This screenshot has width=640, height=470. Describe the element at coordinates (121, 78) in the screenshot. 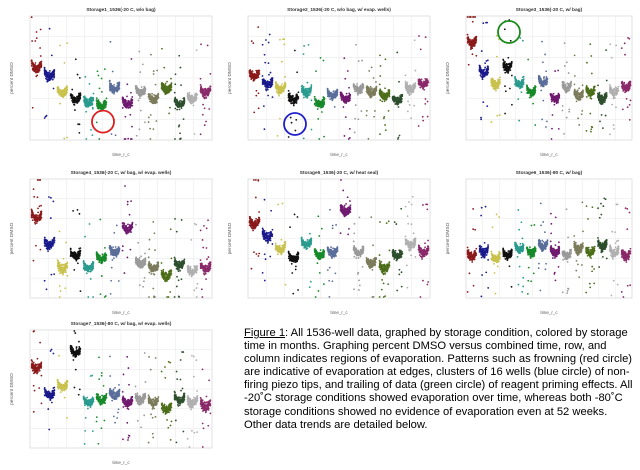

I see `data-points` at that location.